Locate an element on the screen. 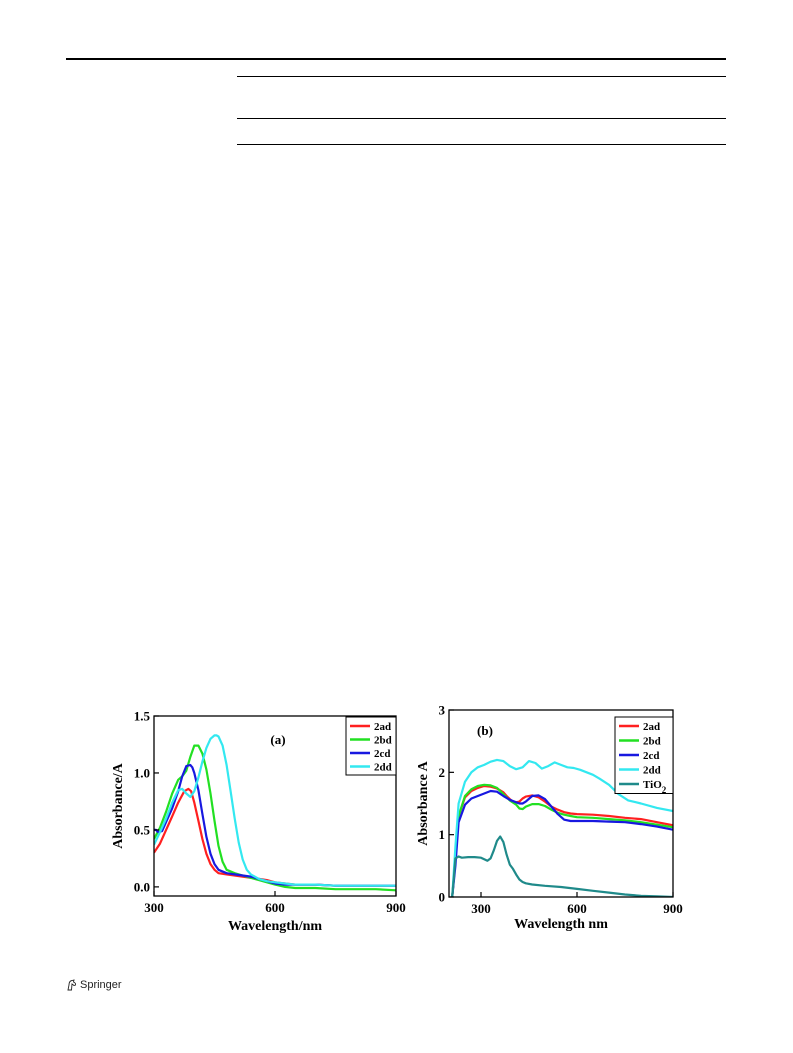  publisher-footer: Springer is located at coordinates (94, 985).